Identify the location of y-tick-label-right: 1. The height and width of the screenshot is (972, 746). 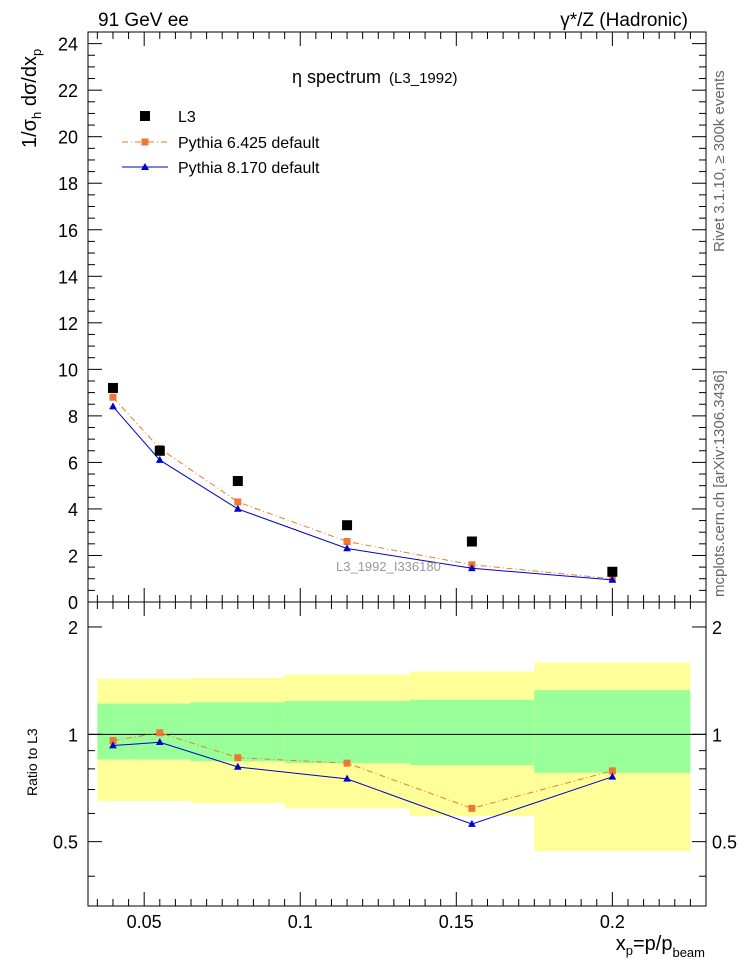
(717, 735).